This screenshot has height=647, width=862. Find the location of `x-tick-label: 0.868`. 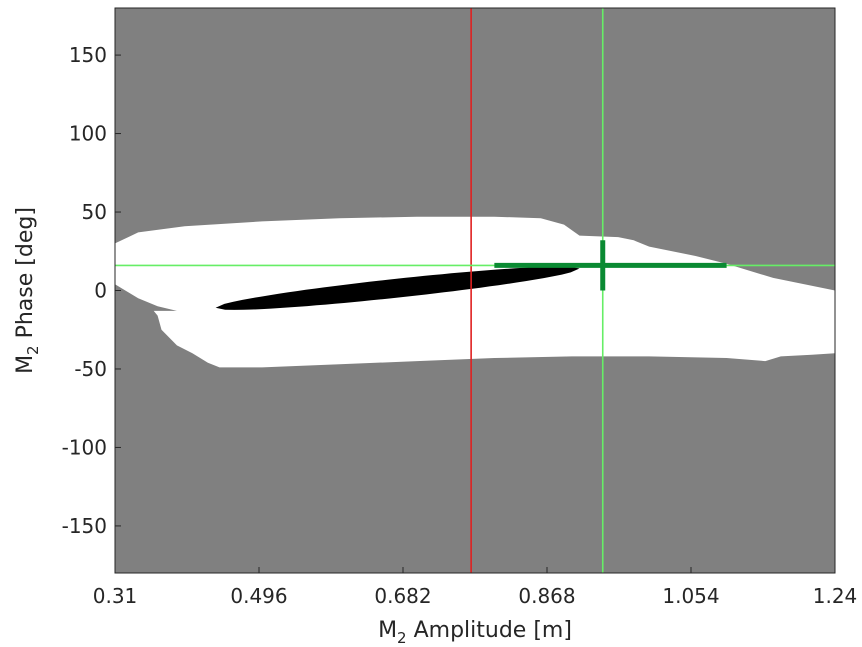

x-tick-label: 0.868 is located at coordinates (546, 596).